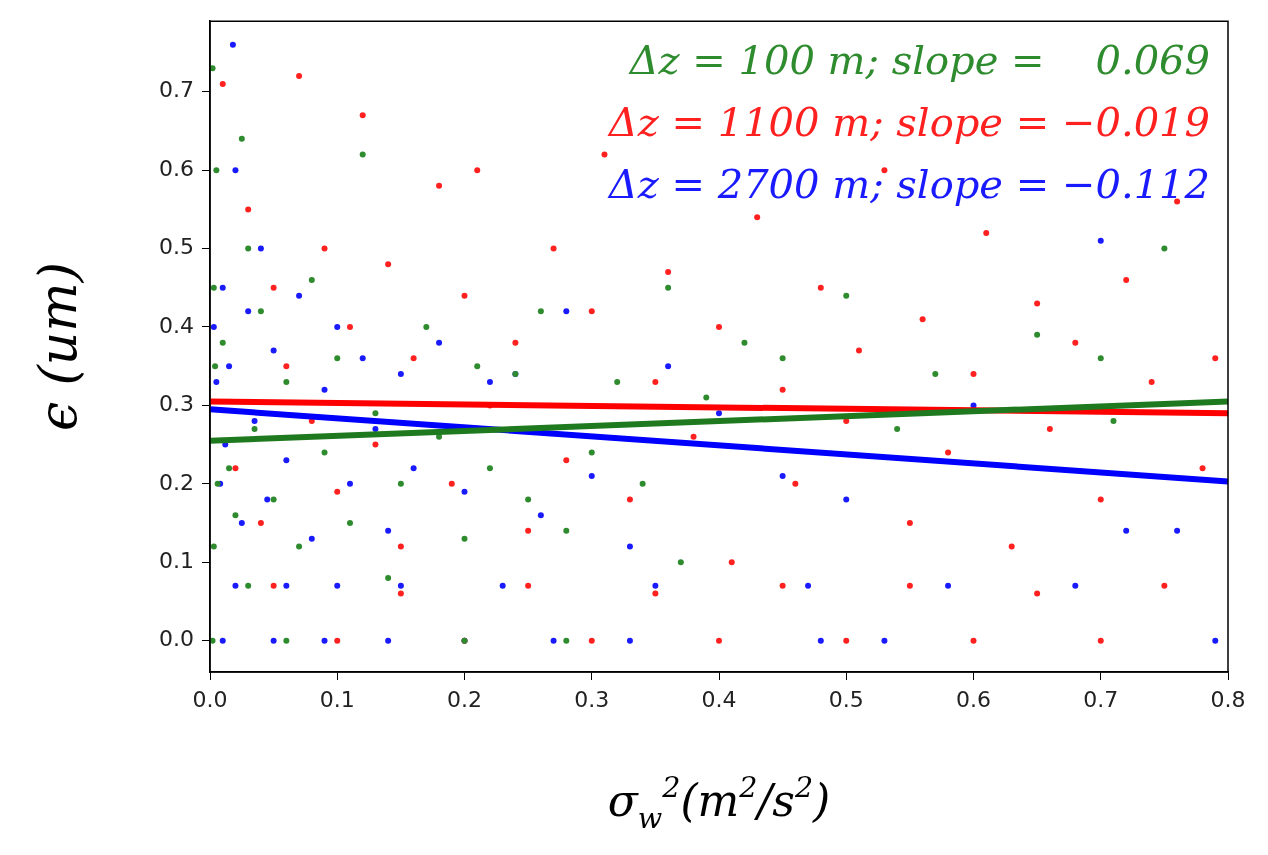 This screenshot has width=1268, height=855. What do you see at coordinates (176, 404) in the screenshot?
I see `y-tick-label: 0.3` at bounding box center [176, 404].